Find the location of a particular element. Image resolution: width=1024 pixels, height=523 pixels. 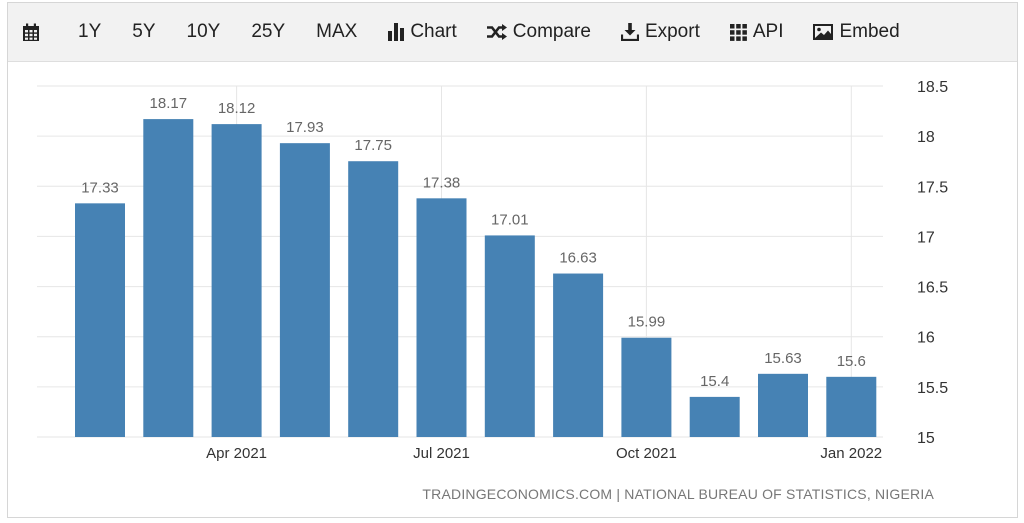

compare-button: Compare is located at coordinates (538, 32).